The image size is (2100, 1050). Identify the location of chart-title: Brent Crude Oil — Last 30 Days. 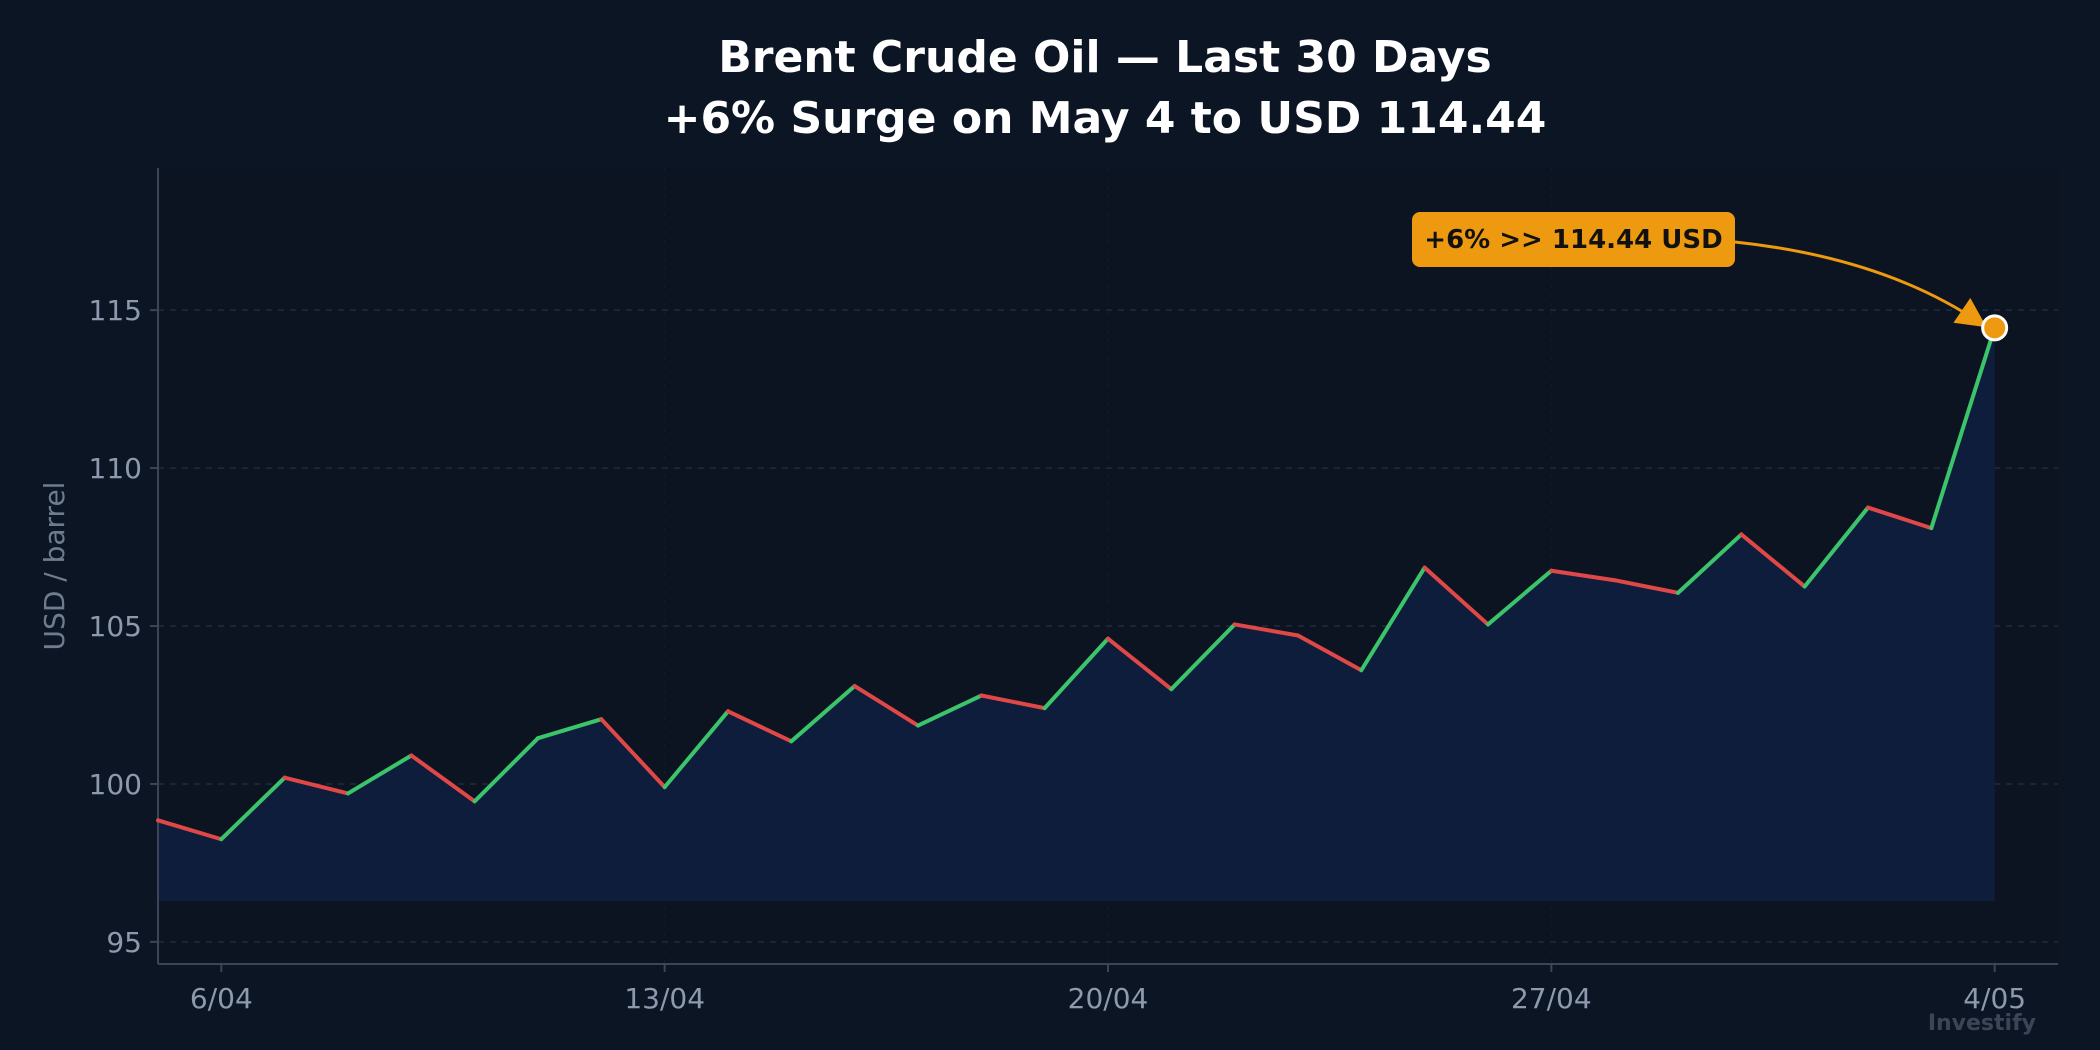
(1104, 57).